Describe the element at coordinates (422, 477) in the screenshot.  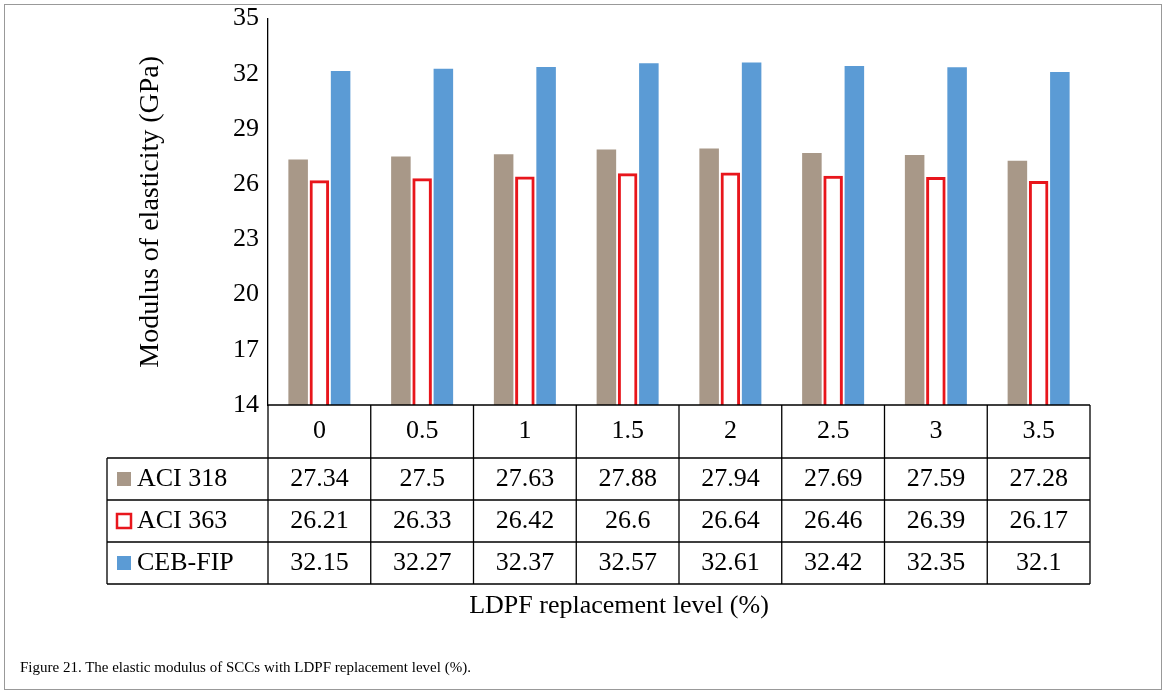
I see `data-label: 27.5` at that location.